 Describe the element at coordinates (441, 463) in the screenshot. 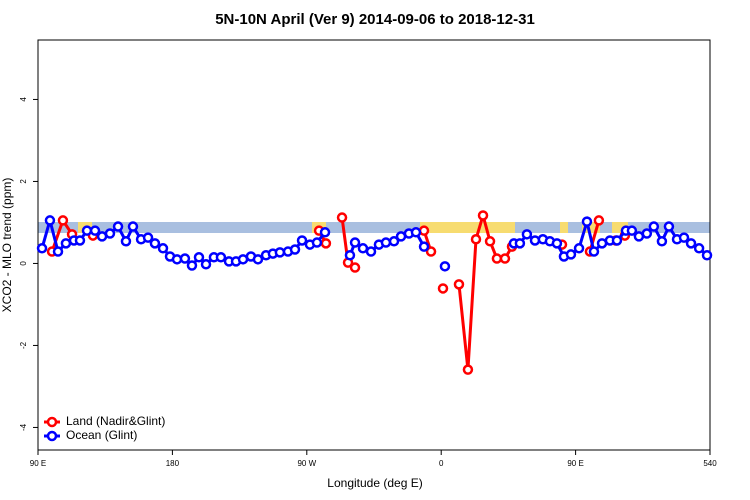

I see `x-tick-label: 0` at that location.